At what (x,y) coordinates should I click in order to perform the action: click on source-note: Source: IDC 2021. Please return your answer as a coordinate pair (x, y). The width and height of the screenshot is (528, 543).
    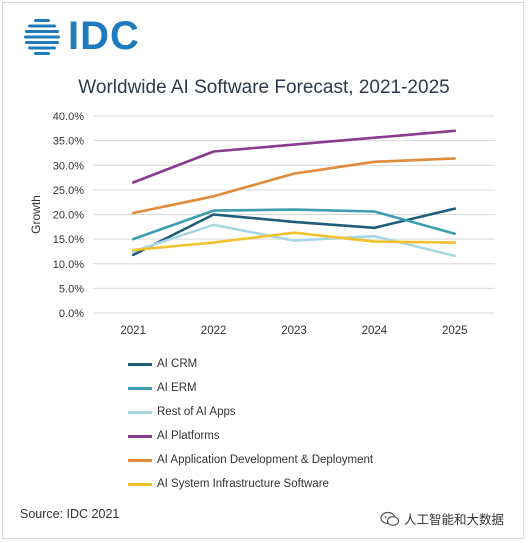
    Looking at the image, I should click on (70, 514).